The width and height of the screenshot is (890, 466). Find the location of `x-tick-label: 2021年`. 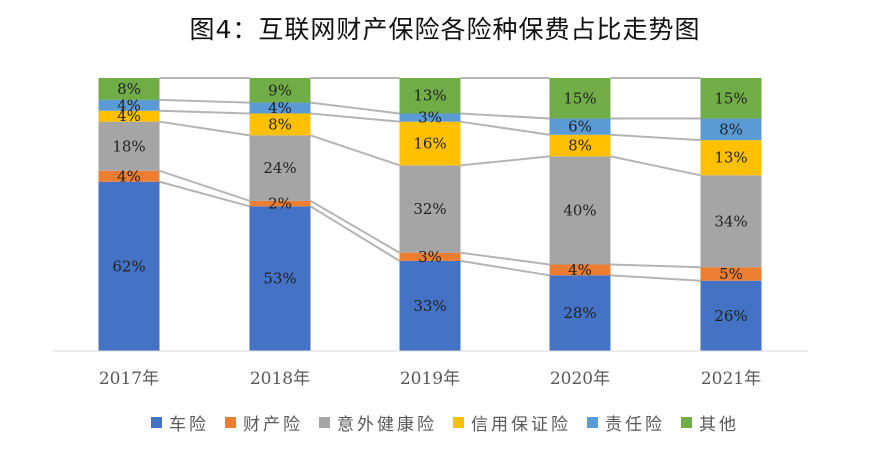

x-tick-label: 2021年 is located at coordinates (731, 379).